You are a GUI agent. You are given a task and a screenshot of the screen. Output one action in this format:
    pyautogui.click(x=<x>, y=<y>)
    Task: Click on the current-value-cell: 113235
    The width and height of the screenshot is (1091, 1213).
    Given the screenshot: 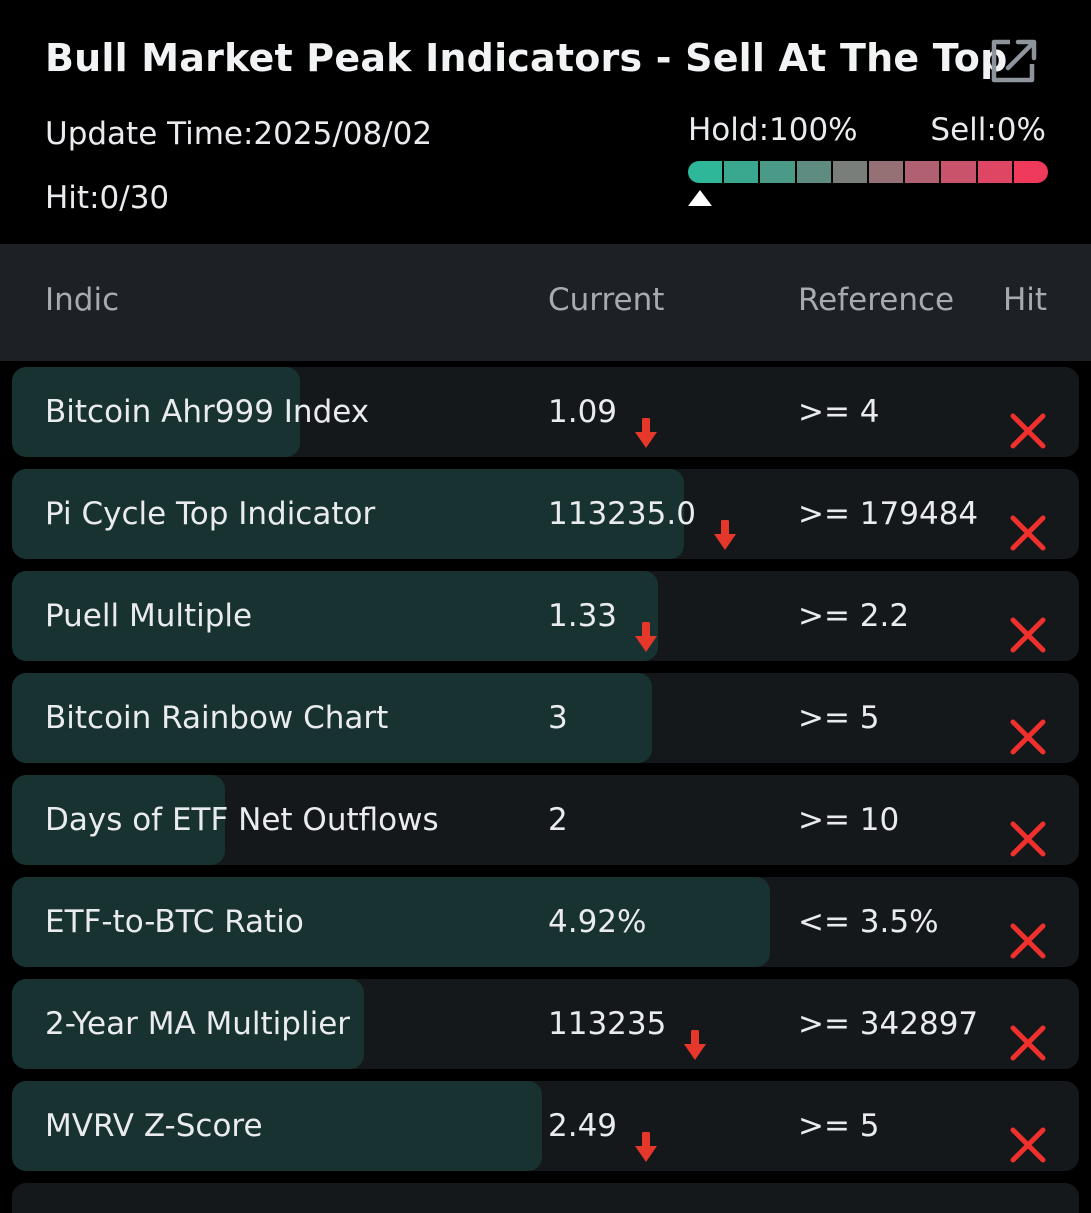 What is the action you would take?
    pyautogui.click(x=627, y=1024)
    